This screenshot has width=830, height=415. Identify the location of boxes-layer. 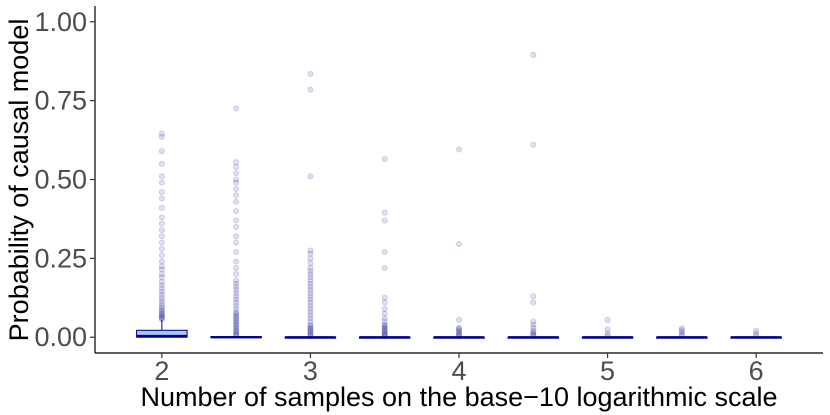
(459, 329).